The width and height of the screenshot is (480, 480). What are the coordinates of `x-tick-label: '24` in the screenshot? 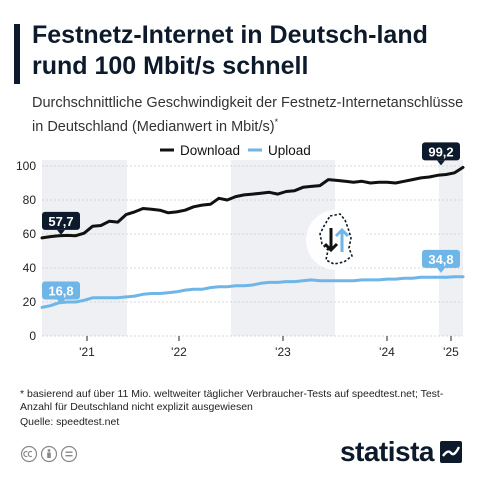 It's located at (387, 352).